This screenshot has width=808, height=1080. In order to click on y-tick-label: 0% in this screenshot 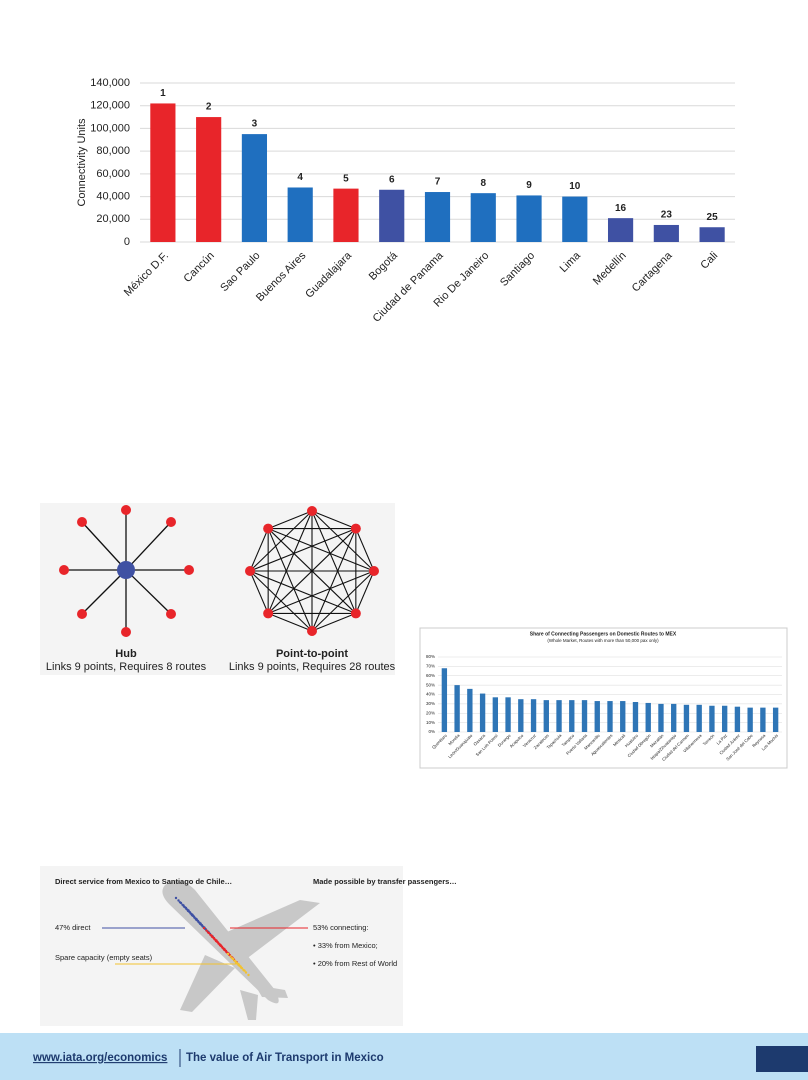, I will do `click(431, 731)`.